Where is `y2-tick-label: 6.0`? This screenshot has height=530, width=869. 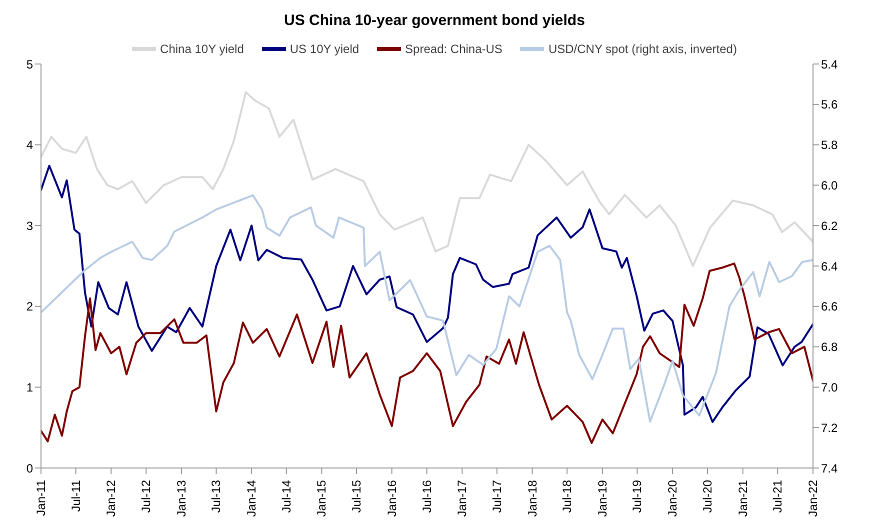 y2-tick-label: 6.0 is located at coordinates (829, 185).